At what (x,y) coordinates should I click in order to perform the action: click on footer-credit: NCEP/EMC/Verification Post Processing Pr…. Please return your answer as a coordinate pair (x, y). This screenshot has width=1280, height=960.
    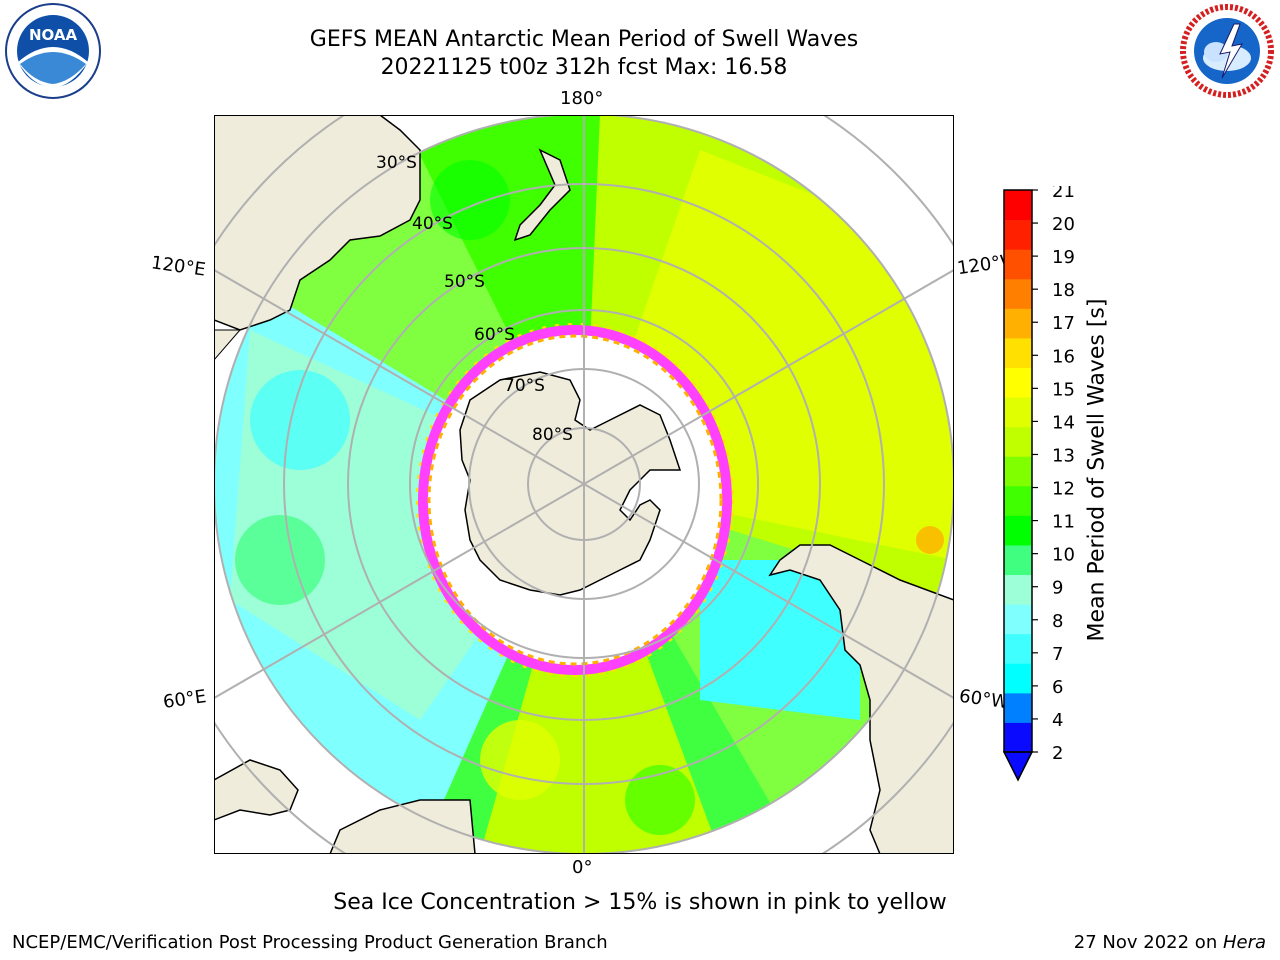
    Looking at the image, I should click on (310, 942).